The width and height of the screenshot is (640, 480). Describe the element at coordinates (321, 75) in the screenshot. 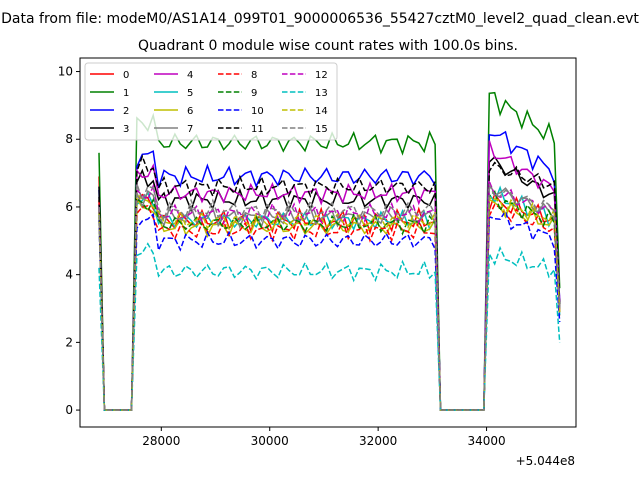

I see `legend-label: 12` at that location.